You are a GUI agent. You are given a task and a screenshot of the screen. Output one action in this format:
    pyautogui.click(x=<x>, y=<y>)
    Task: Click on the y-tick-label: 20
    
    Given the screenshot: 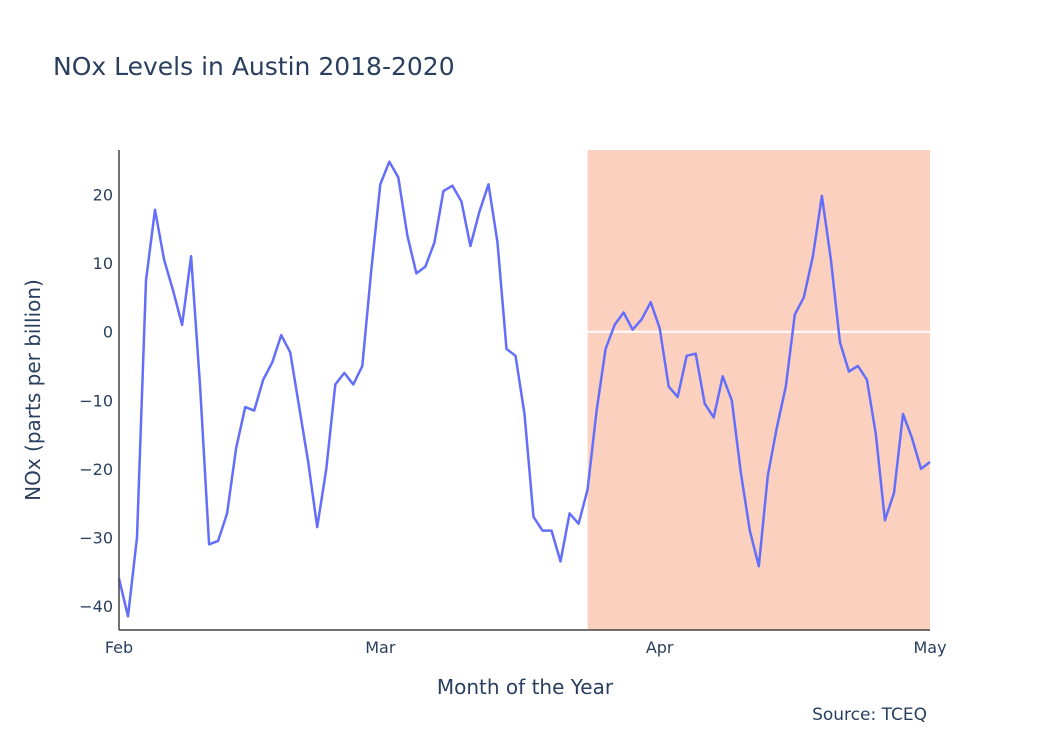 What is the action you would take?
    pyautogui.click(x=103, y=195)
    